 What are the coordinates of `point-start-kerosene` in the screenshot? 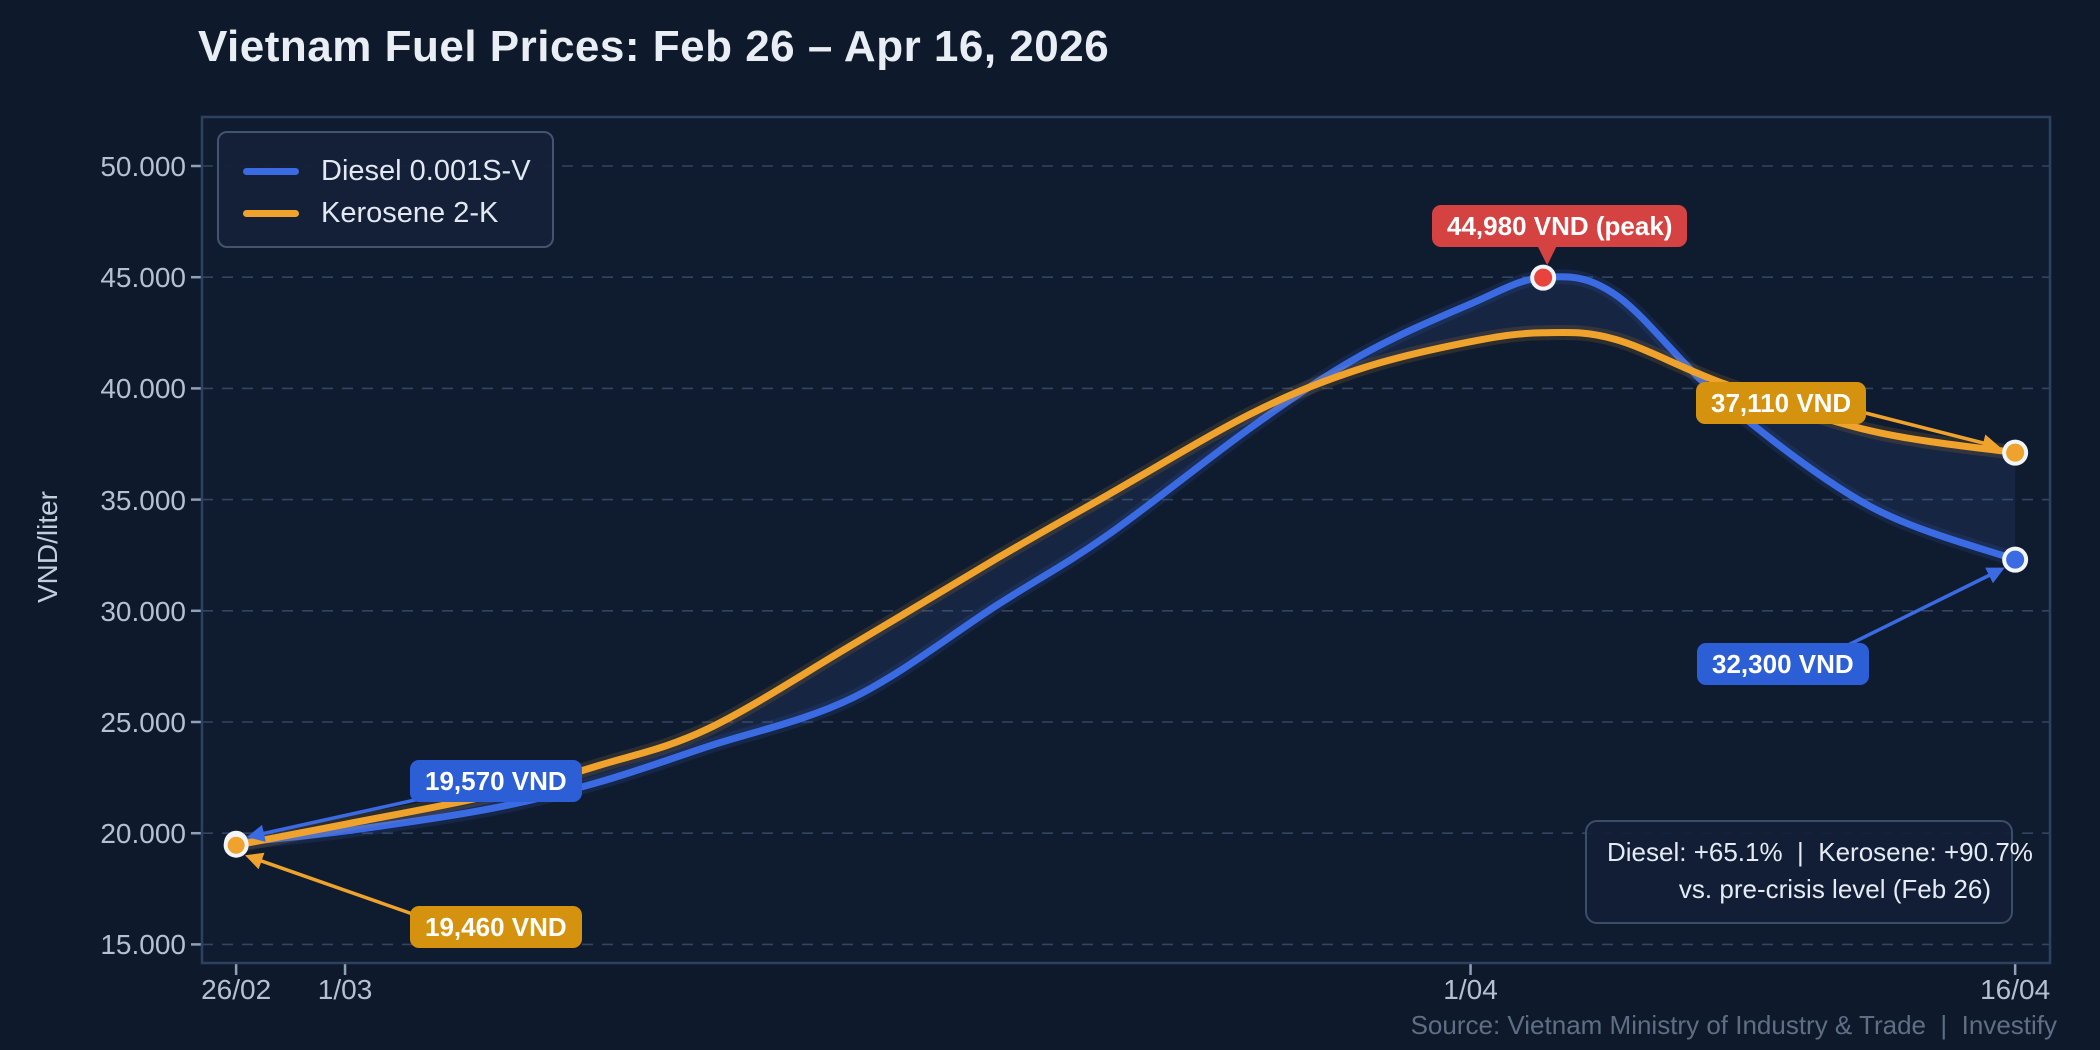 It's located at (236, 845).